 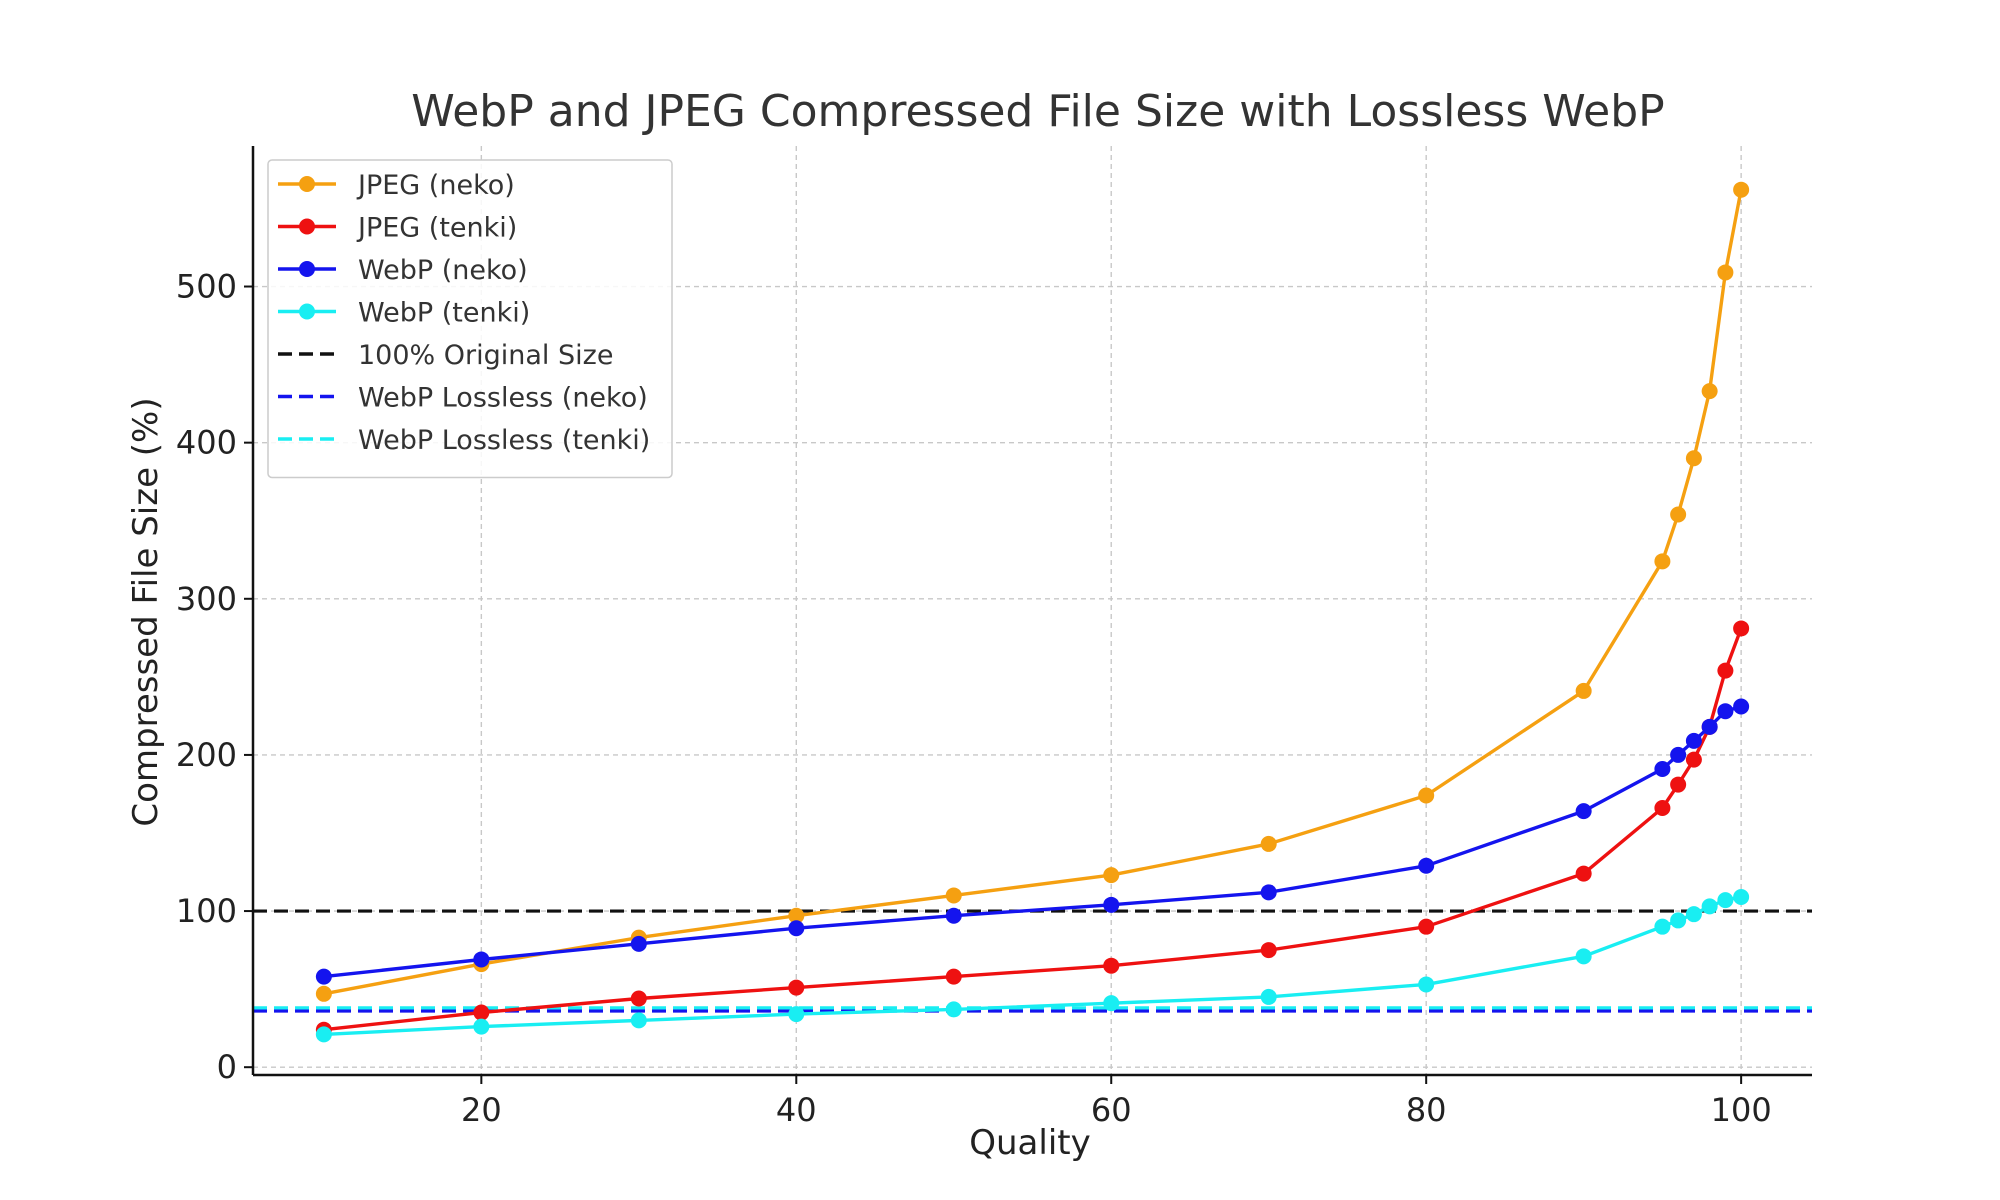 What do you see at coordinates (485, 355) in the screenshot?
I see `legend-label-4: 100% Original Size` at bounding box center [485, 355].